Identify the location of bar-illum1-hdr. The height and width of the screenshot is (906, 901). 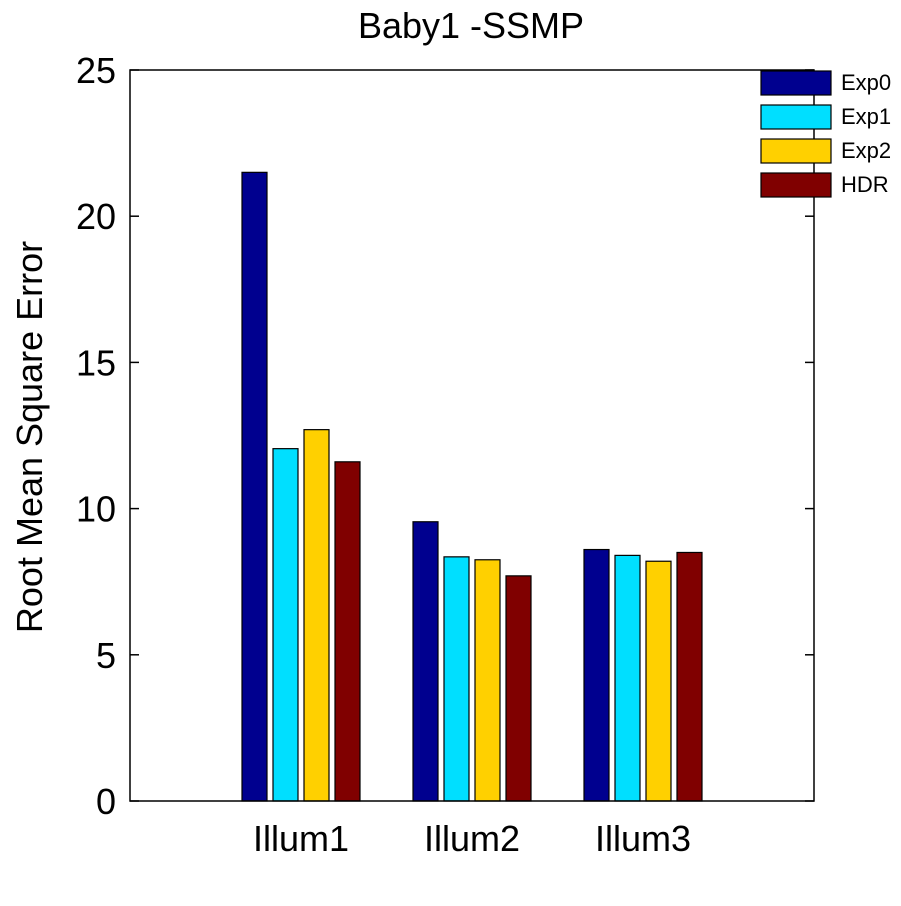
(347, 631).